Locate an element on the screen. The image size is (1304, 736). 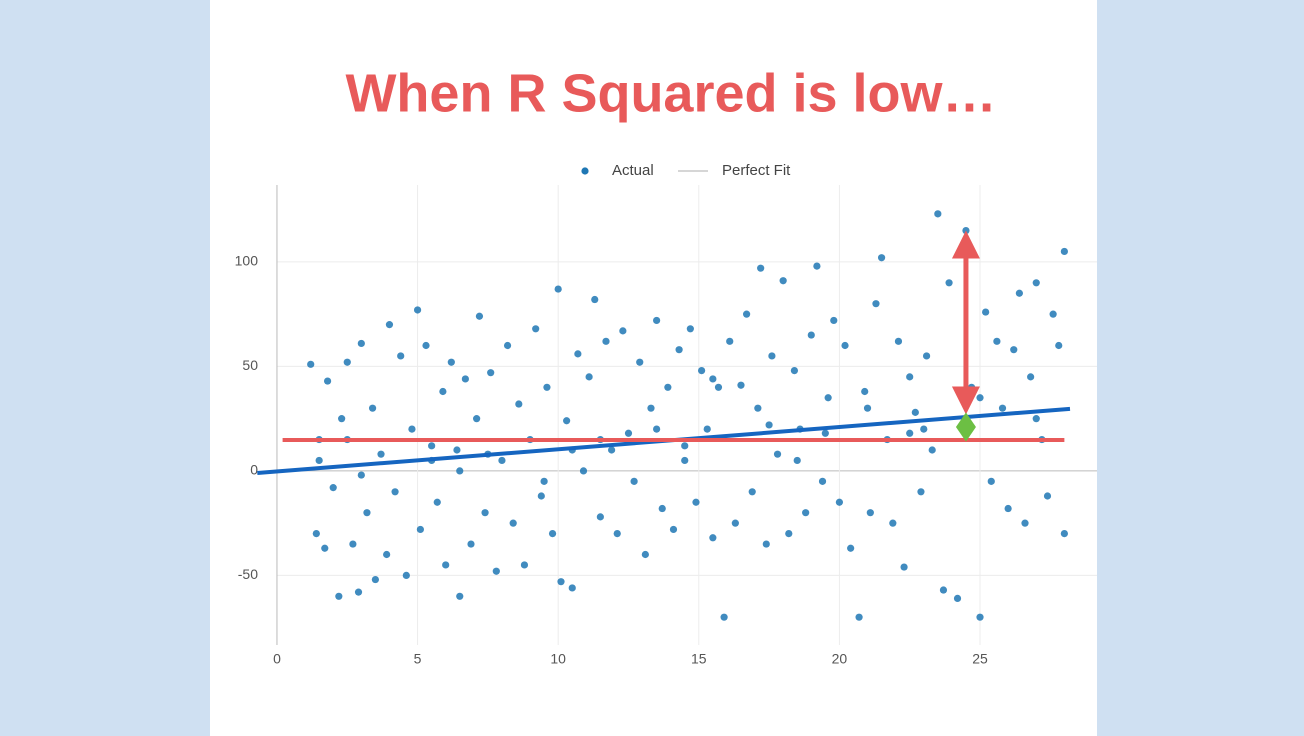
y-tick-label: 100 is located at coordinates (247, 261).